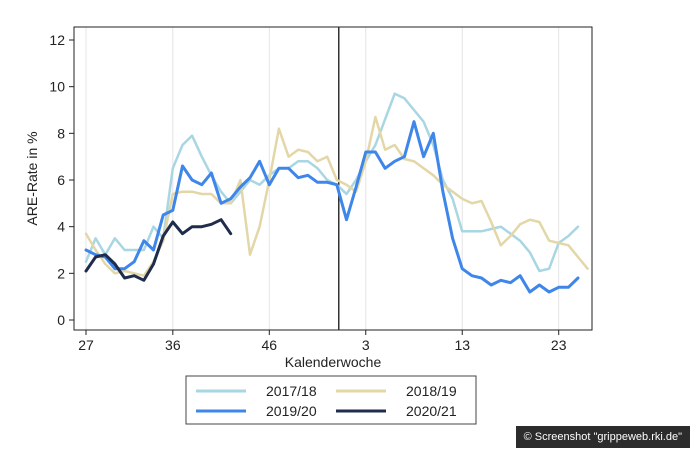 This screenshot has width=700, height=458. What do you see at coordinates (61, 320) in the screenshot?
I see `y-tick-label: 0` at bounding box center [61, 320].